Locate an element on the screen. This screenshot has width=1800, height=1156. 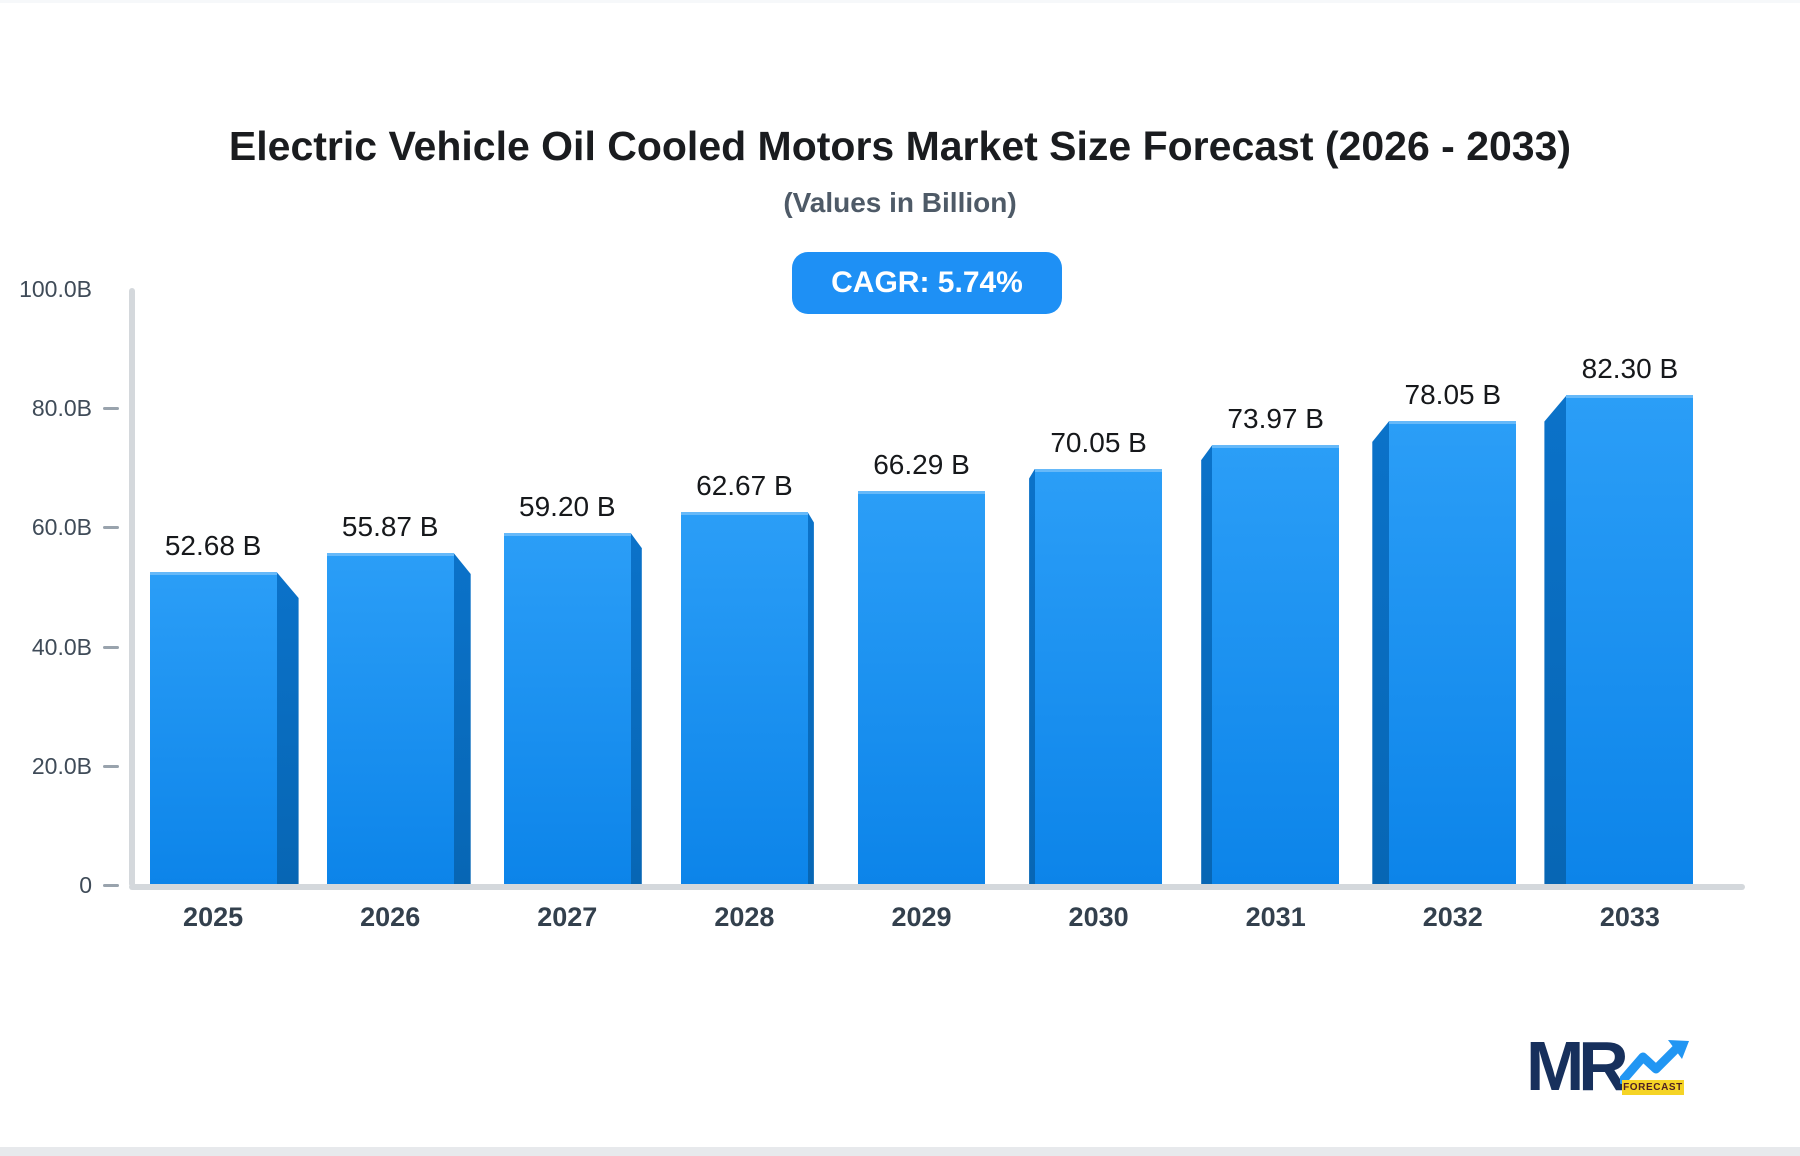
x-axis-label-2026: 2026 is located at coordinates (390, 917).